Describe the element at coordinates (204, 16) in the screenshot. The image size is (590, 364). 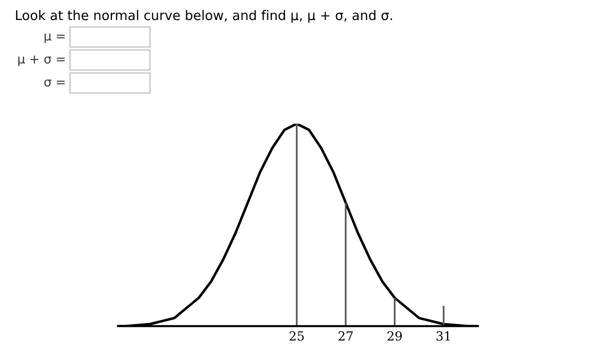
I see `chart-title: Look at the normal curve below, and find μ, μ + σ, and σ.` at that location.